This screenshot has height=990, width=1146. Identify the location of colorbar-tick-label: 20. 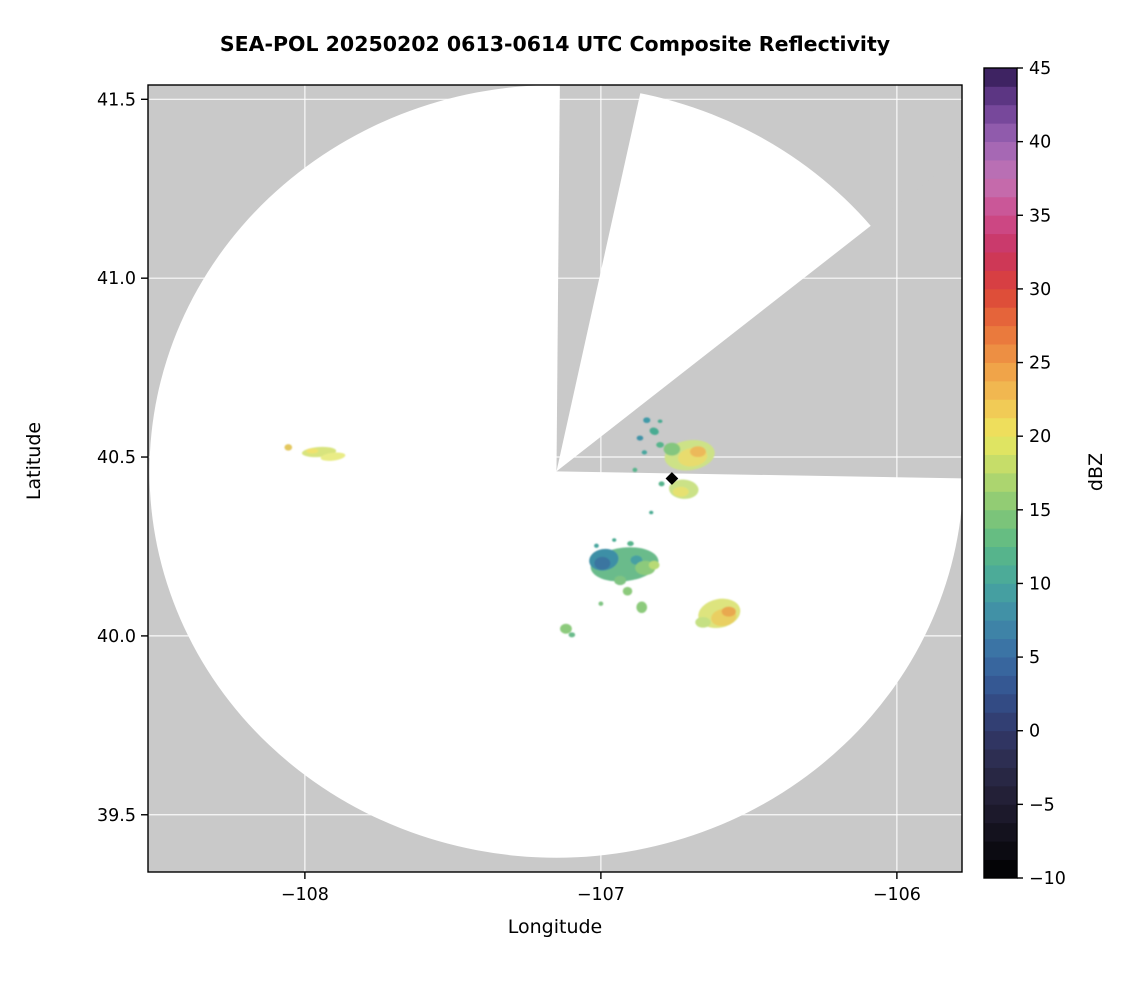
(1040, 437).